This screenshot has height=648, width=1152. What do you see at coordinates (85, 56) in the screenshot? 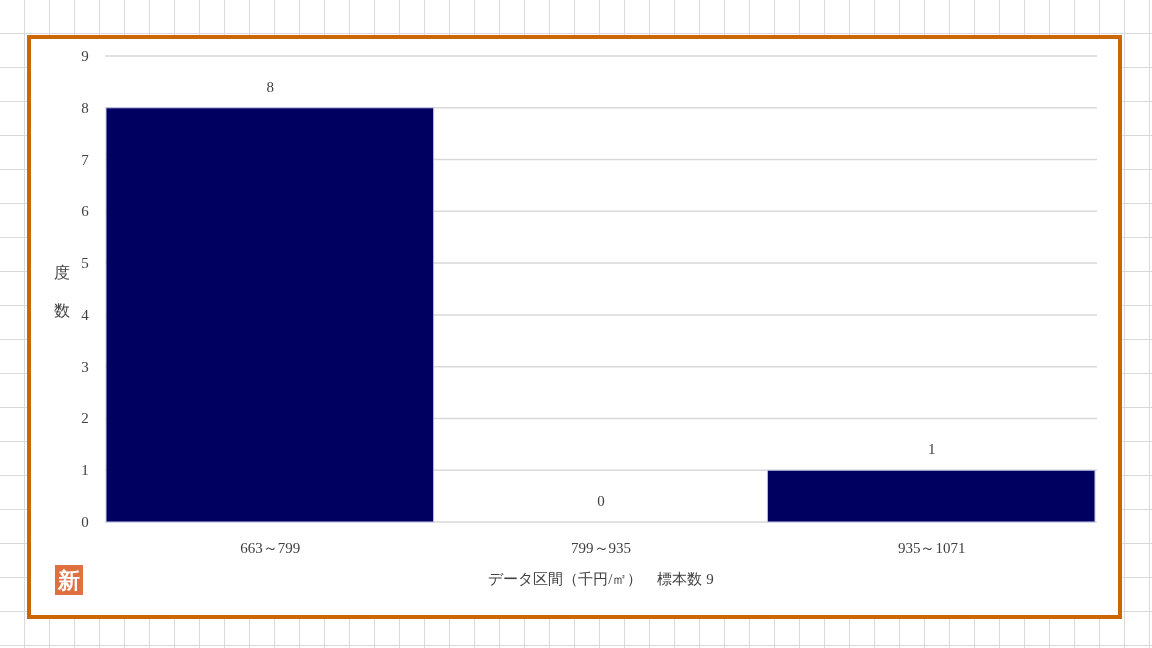
I see `y-tick-label: 9` at bounding box center [85, 56].